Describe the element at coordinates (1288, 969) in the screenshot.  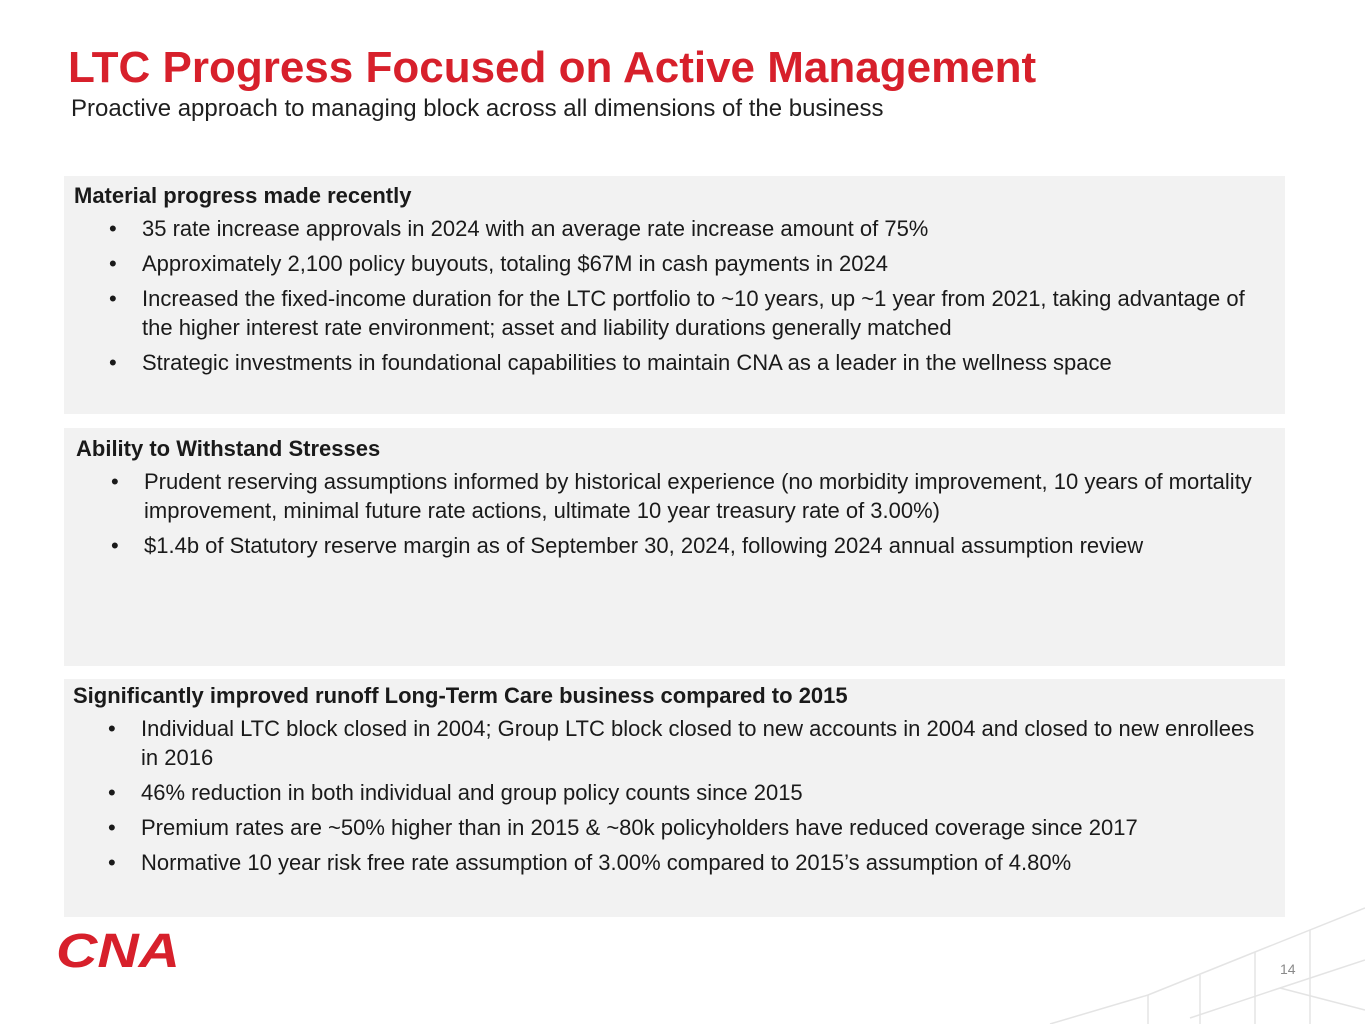
I see `page-number: 14` at that location.